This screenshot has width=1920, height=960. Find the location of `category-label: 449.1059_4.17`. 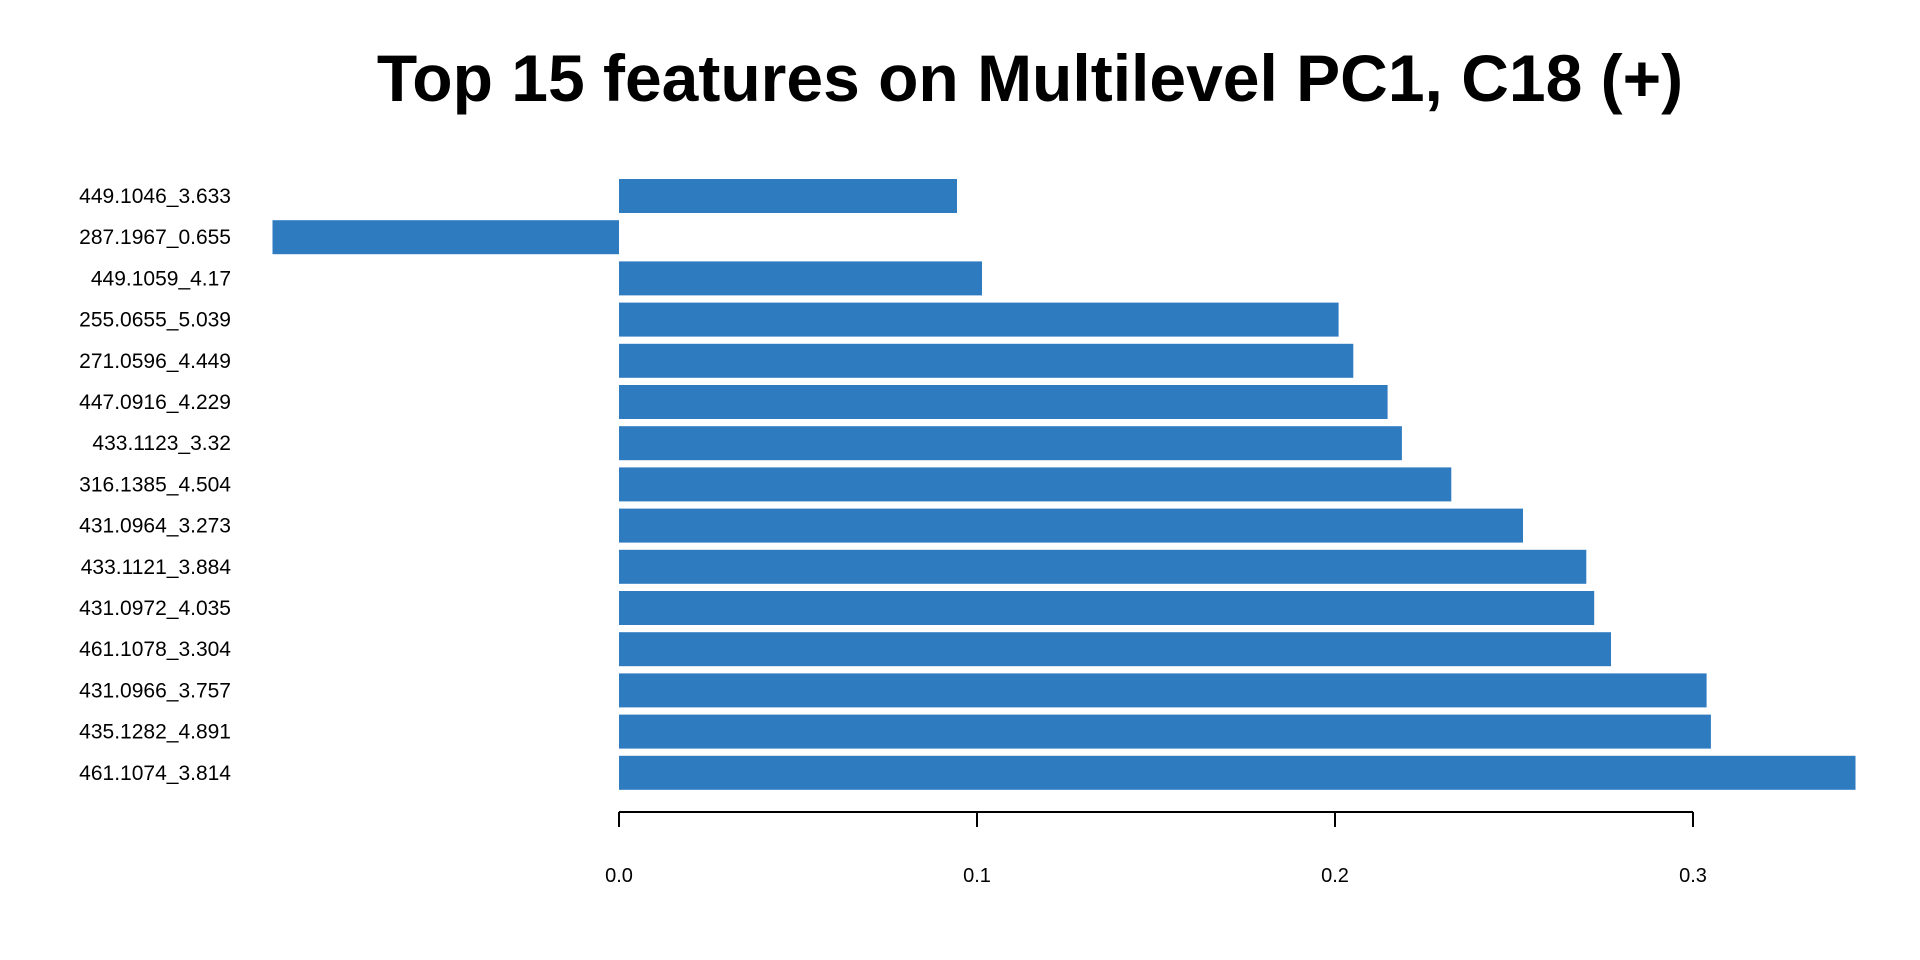

category-label: 449.1059_4.17 is located at coordinates (161, 278).